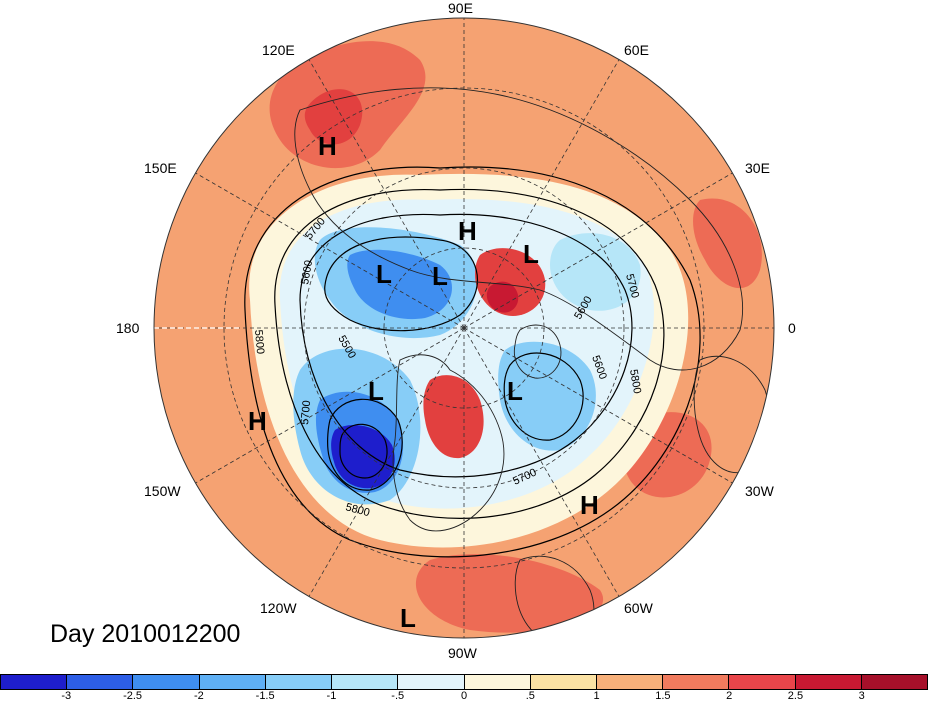  I want to click on cold-anomaly-labrador, so click(547, 396).